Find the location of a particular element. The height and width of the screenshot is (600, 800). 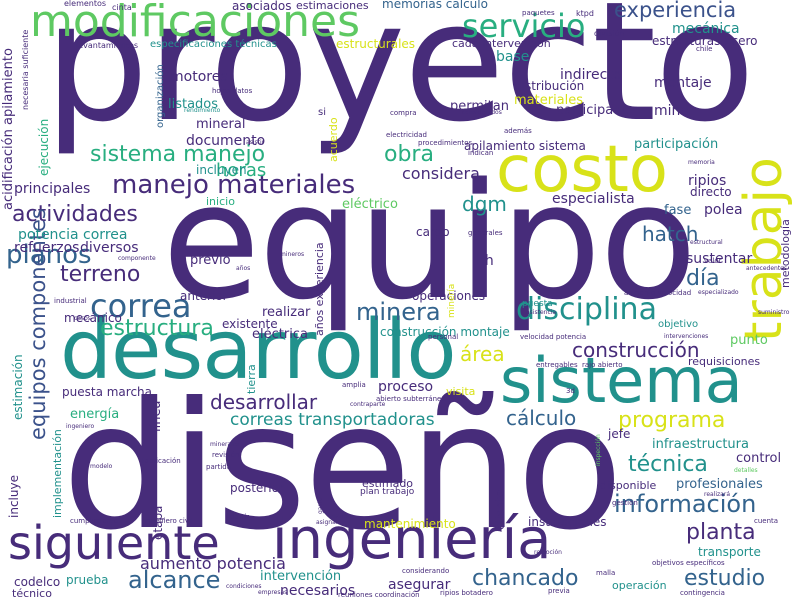

word-estructura: estructura is located at coordinates (157, 328).